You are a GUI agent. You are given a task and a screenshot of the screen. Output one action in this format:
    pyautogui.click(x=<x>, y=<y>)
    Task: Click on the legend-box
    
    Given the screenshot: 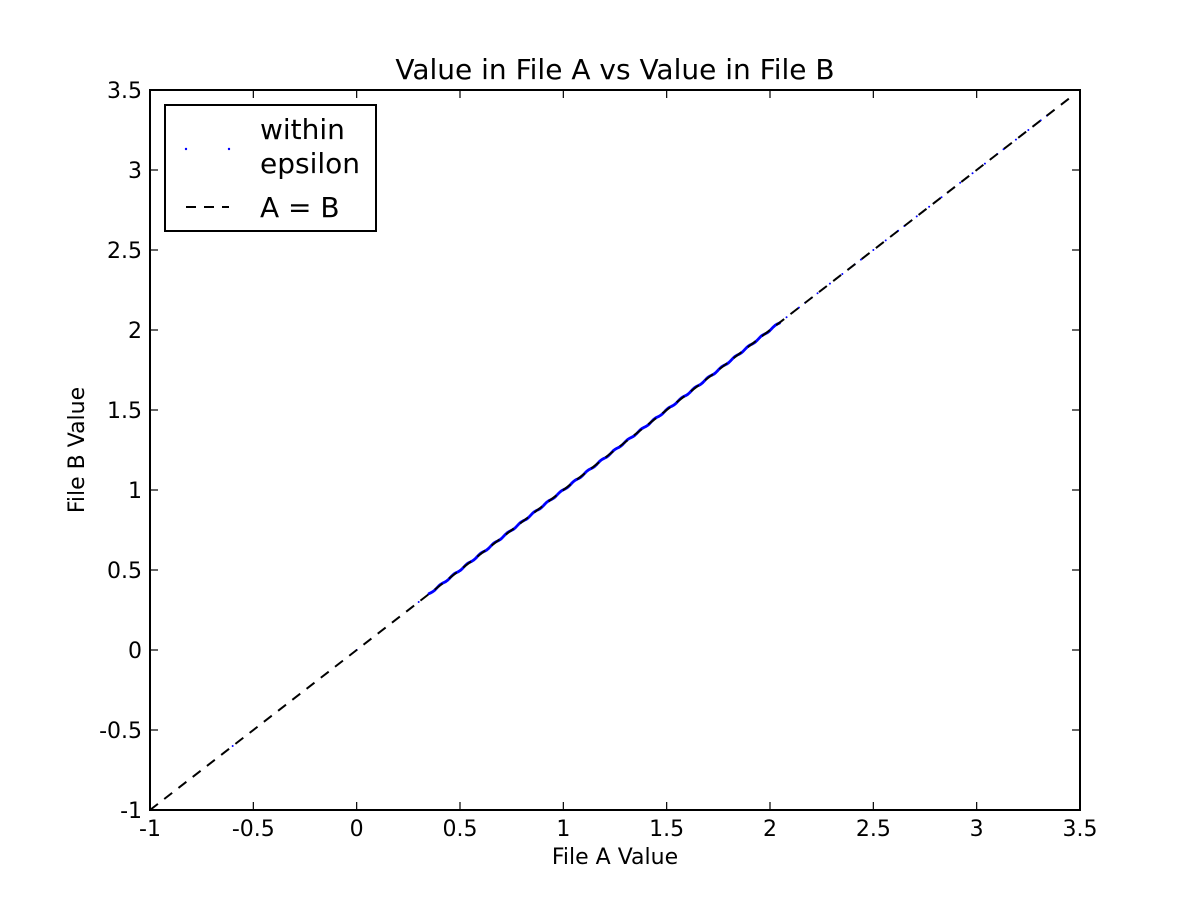 What is the action you would take?
    pyautogui.click(x=270, y=168)
    